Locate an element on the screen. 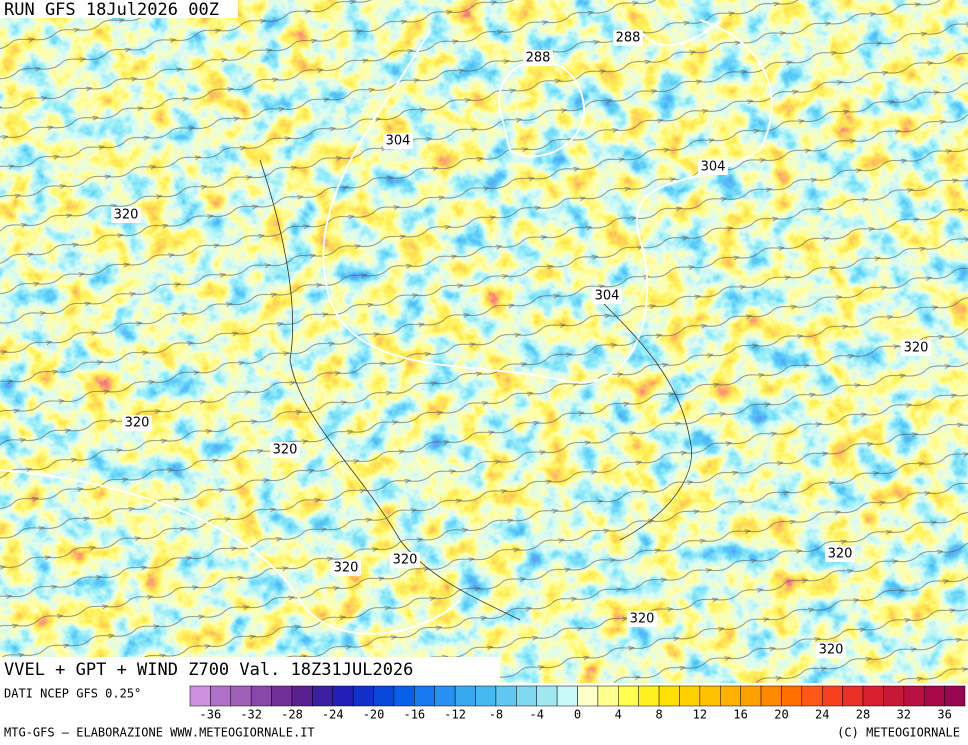  colorbar-tick-label: 8 is located at coordinates (658, 715).